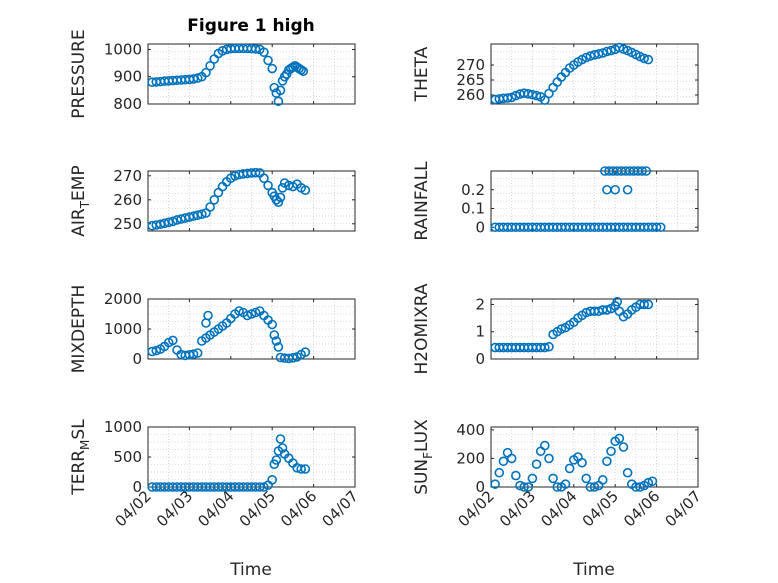  I want to click on x-tick-label: 04/03, so click(517, 508).